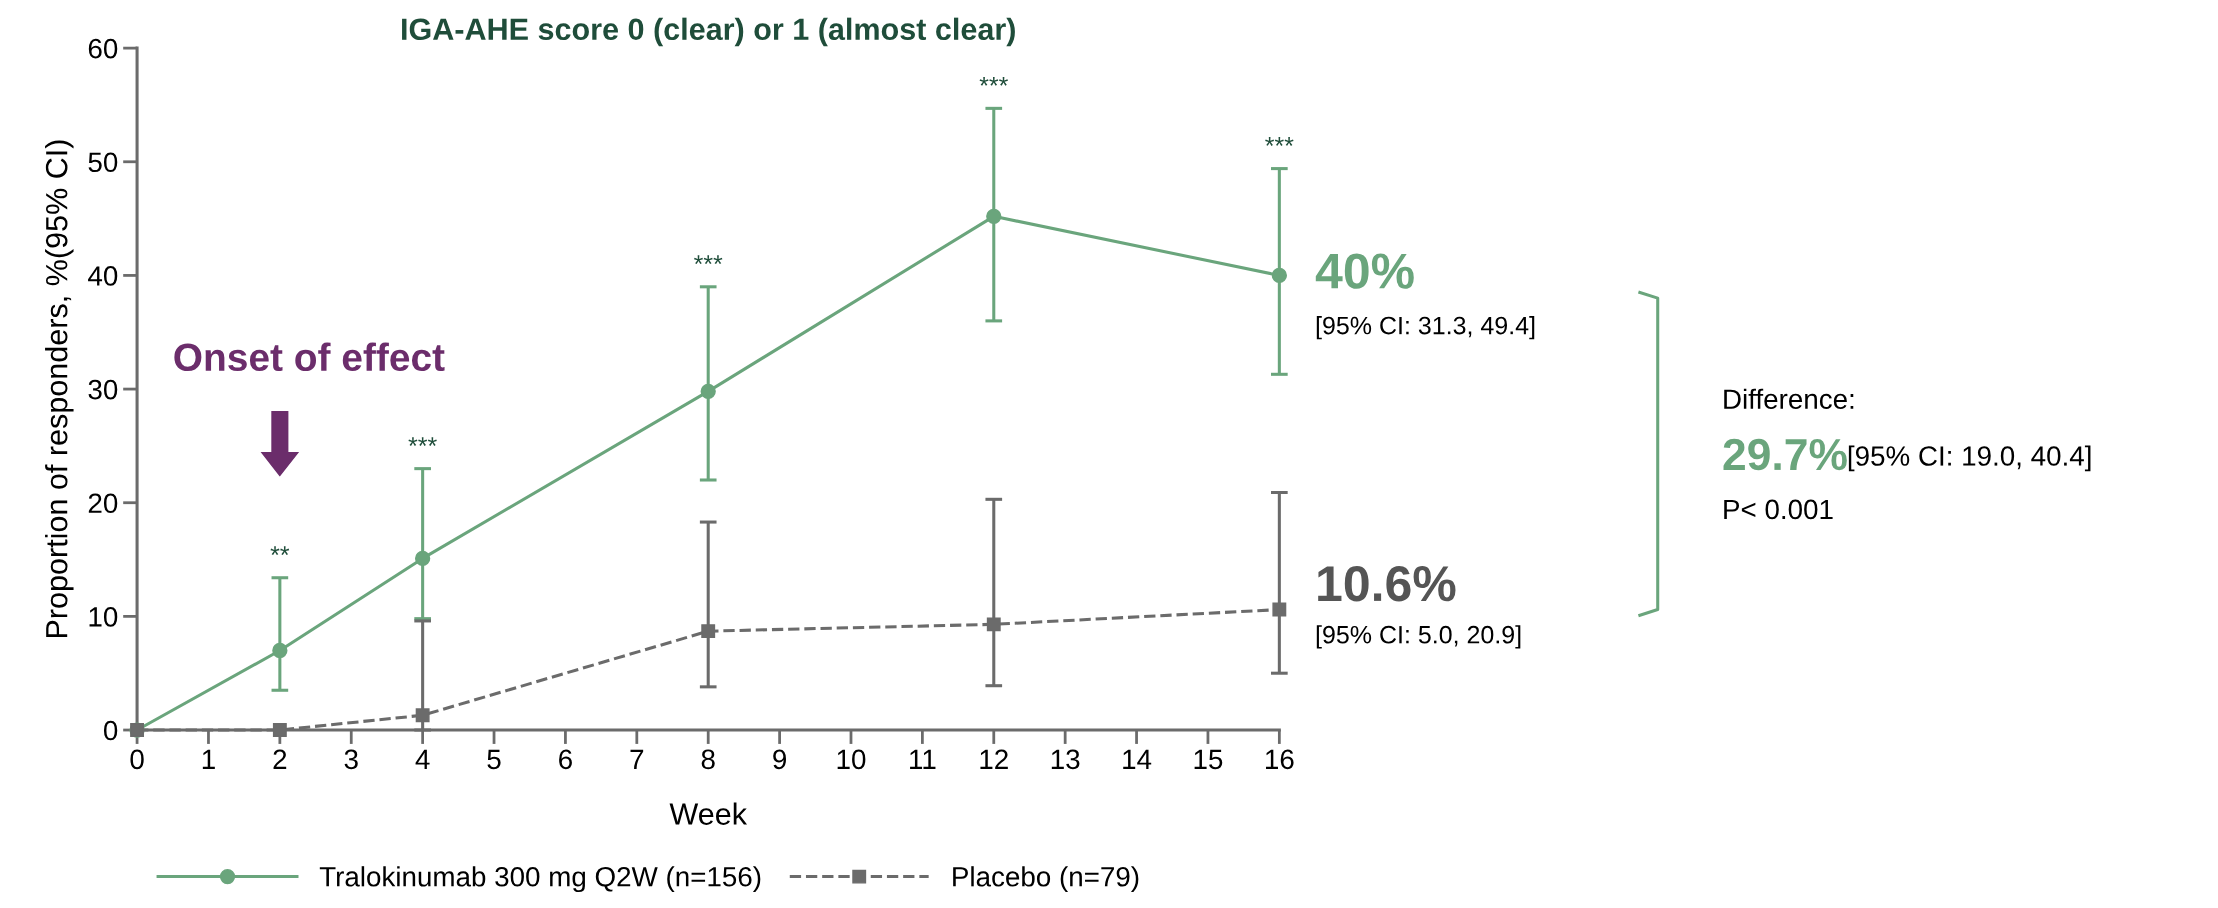 This screenshot has height=908, width=2218. Describe the element at coordinates (59, 389) in the screenshot. I see `y-axis-title: Proportion of responders, %(95% CI)` at that location.